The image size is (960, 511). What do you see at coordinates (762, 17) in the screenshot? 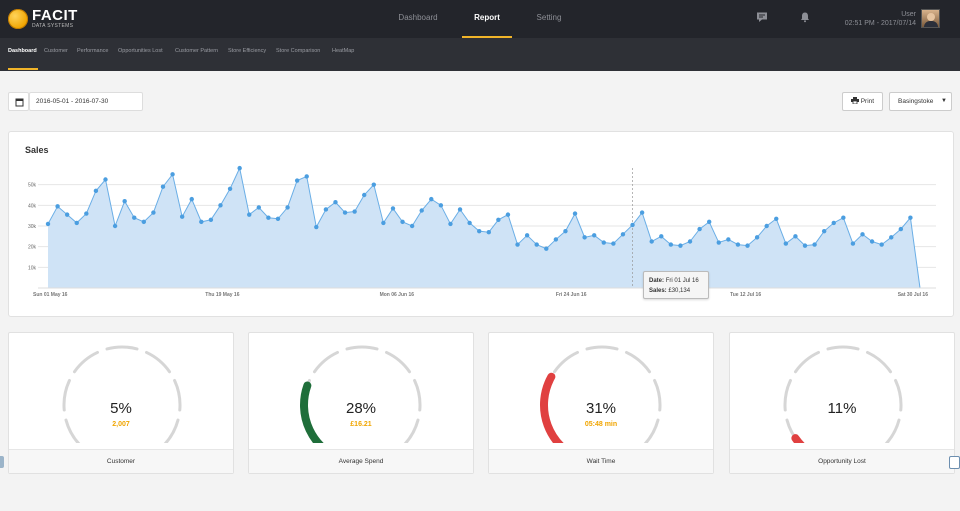
I see `chat-icon` at bounding box center [762, 17].